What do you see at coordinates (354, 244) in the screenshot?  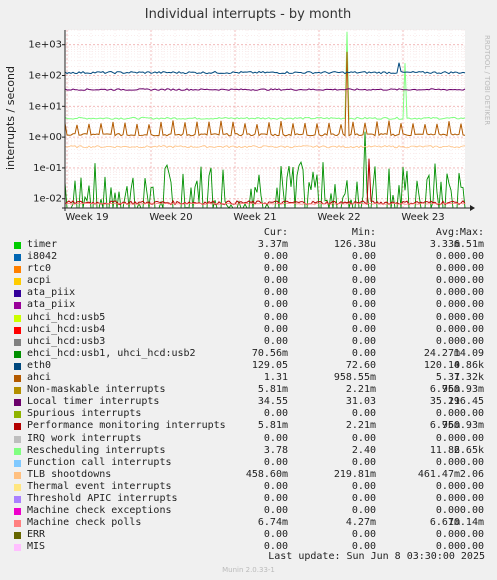 I see `min-value: 126.38u` at bounding box center [354, 244].